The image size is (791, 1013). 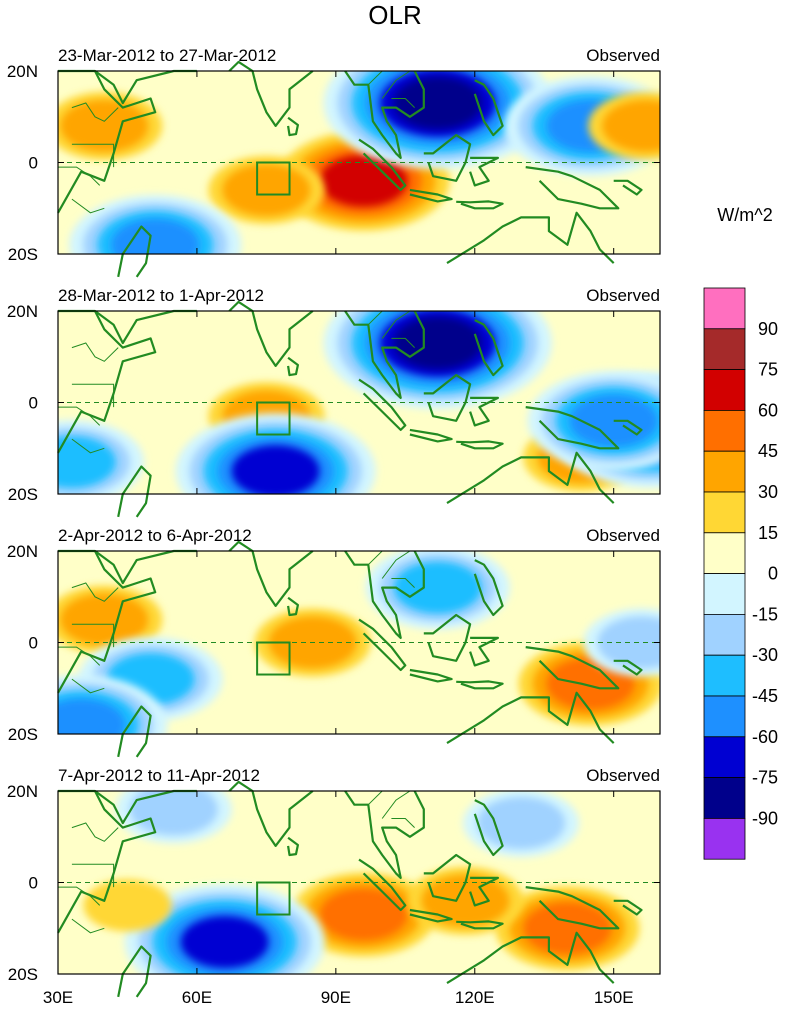 What do you see at coordinates (336, 997) in the screenshot?
I see `x-tick-label: 90E` at bounding box center [336, 997].